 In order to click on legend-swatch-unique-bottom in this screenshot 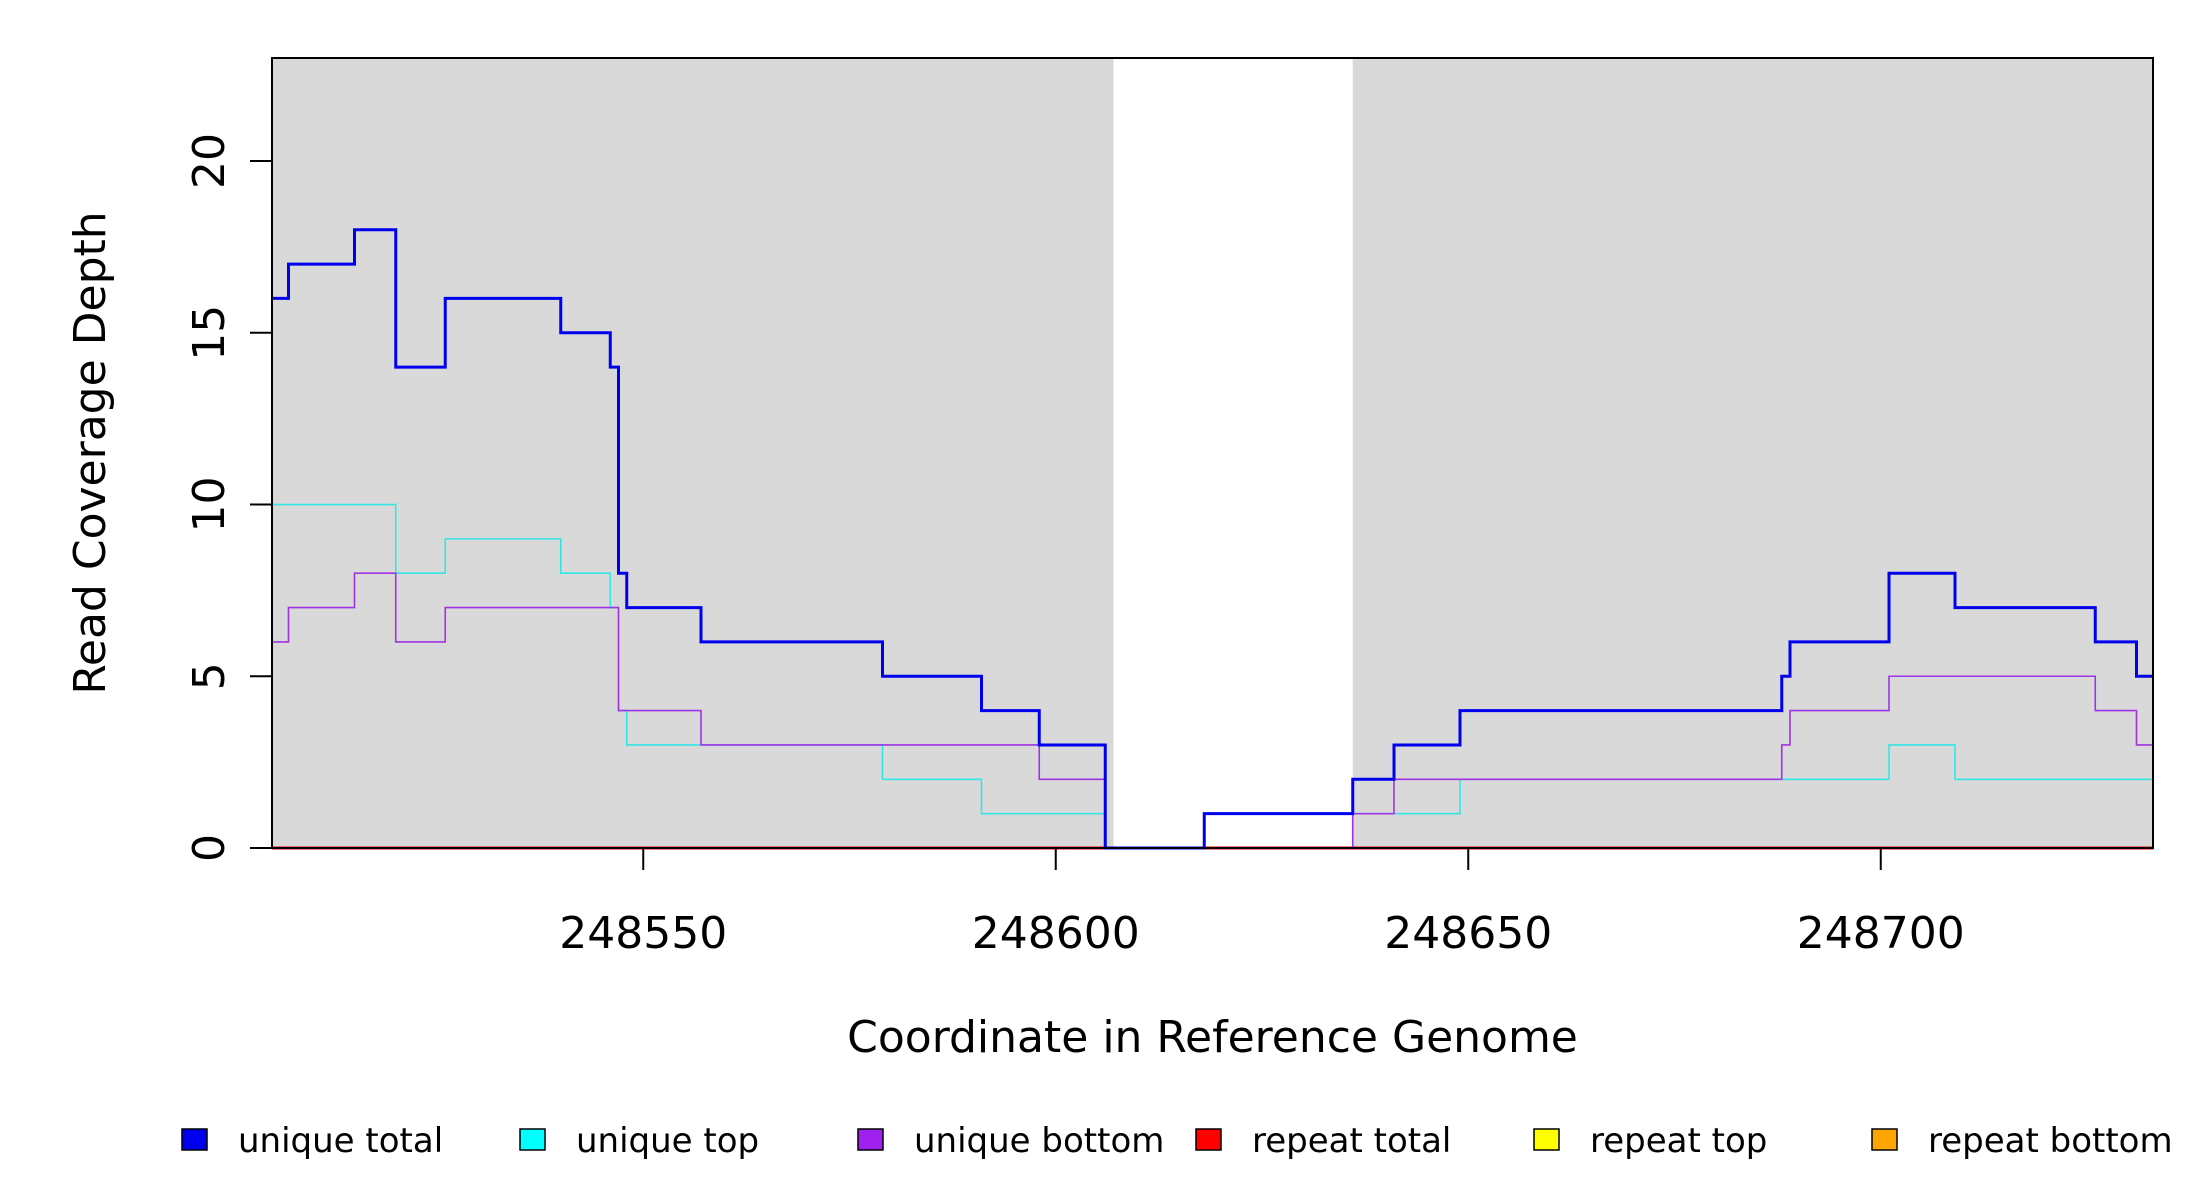, I will do `click(870, 1139)`.